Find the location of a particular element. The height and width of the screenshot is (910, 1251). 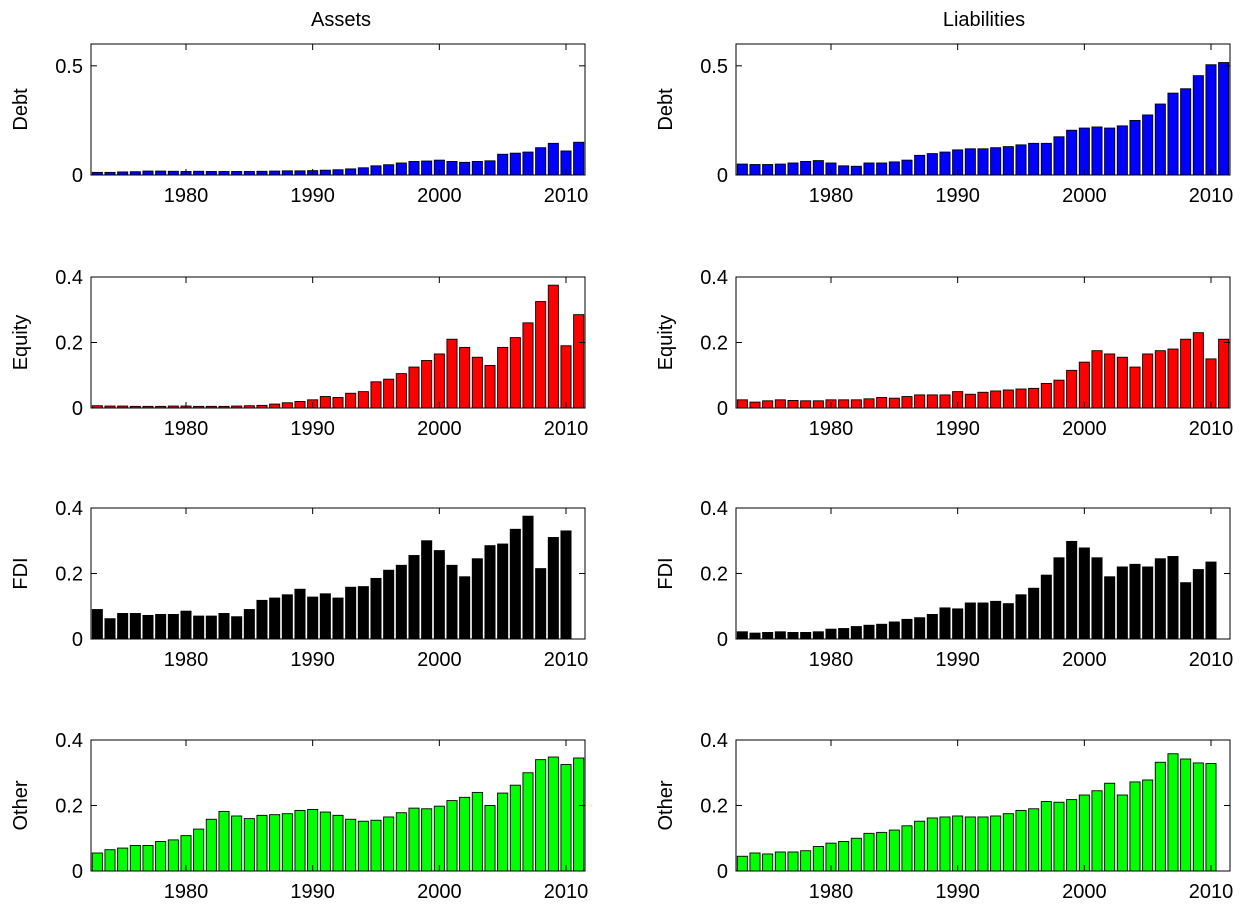

bar-liabilities-other-2003 is located at coordinates (1122, 833).